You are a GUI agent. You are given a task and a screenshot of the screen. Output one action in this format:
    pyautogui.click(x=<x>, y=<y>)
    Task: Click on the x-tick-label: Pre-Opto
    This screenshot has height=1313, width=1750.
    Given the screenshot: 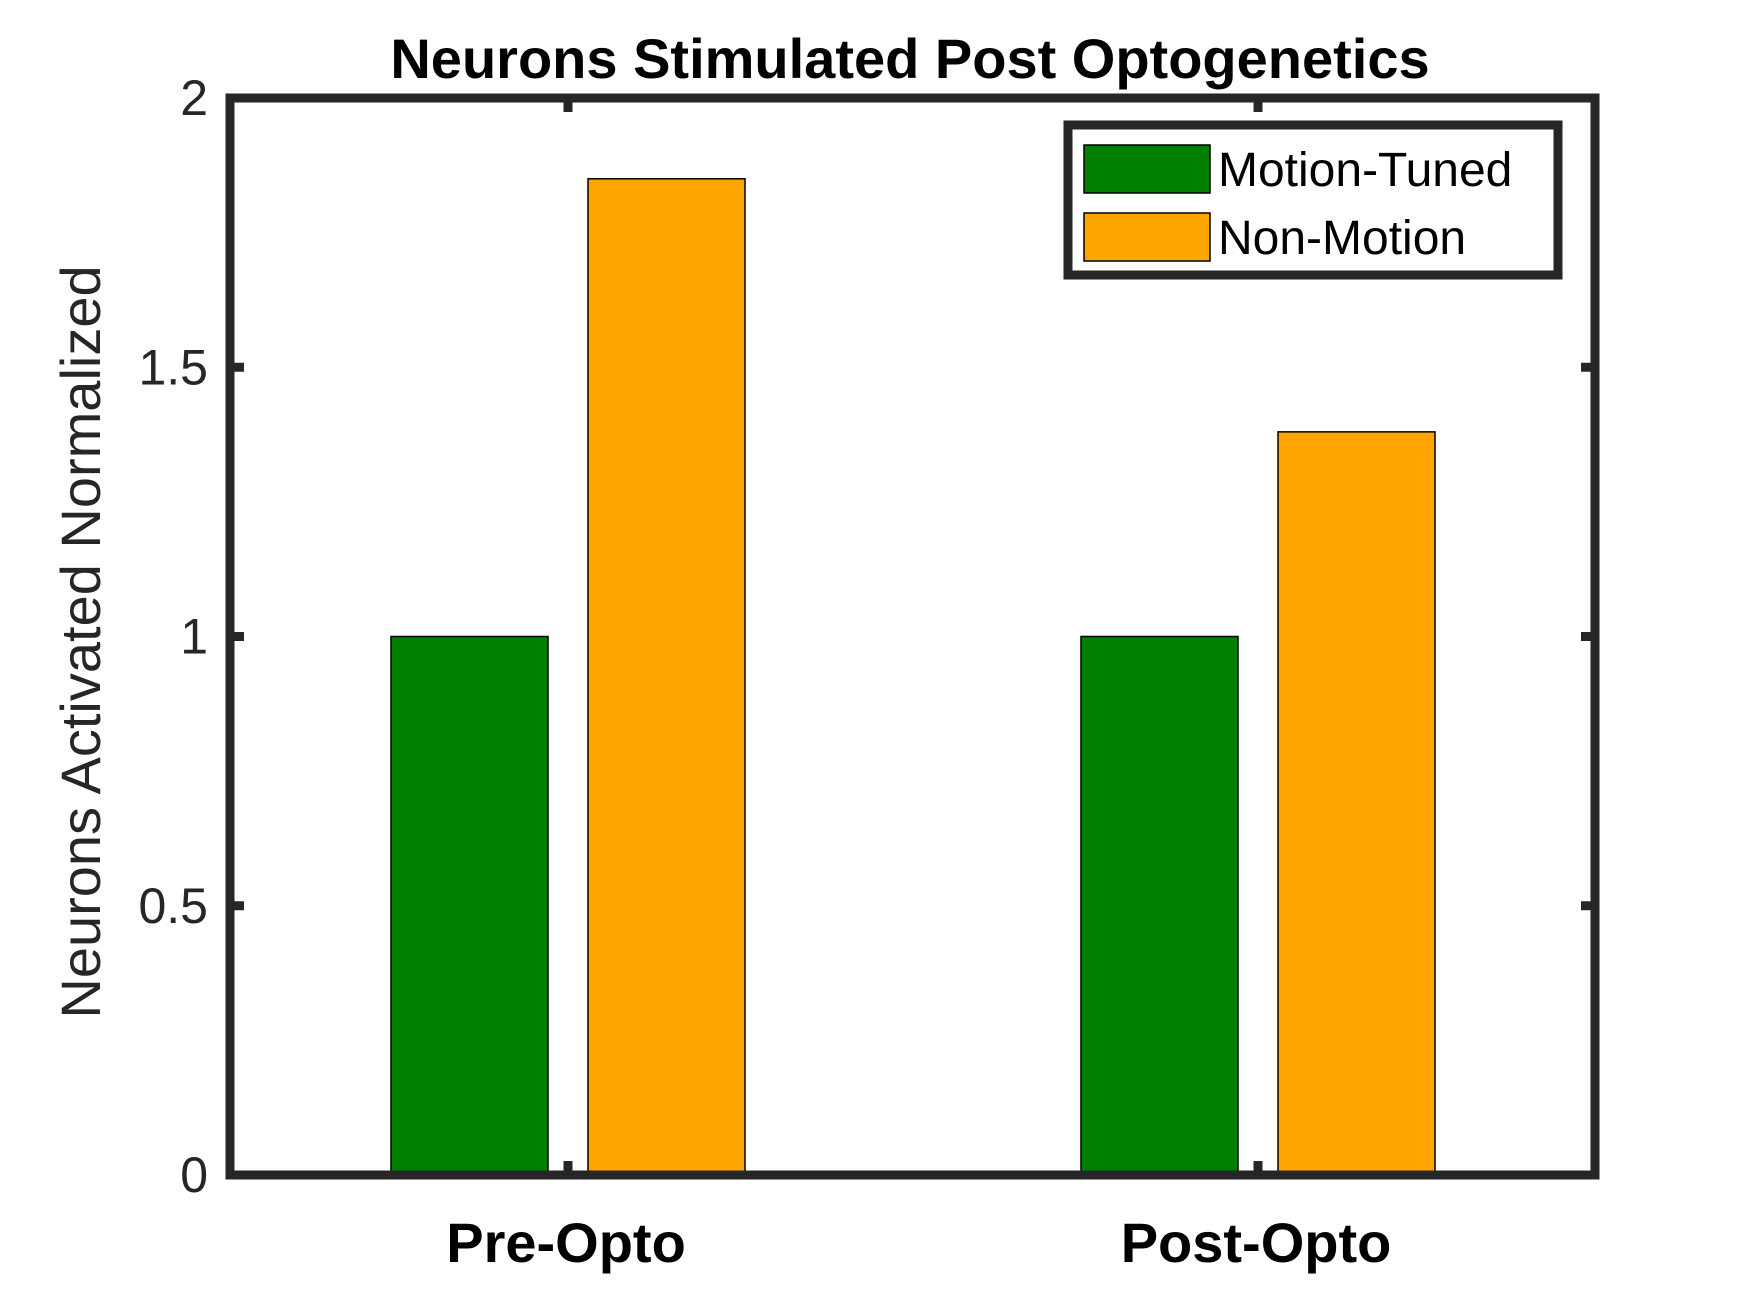 What is the action you would take?
    pyautogui.click(x=566, y=1242)
    